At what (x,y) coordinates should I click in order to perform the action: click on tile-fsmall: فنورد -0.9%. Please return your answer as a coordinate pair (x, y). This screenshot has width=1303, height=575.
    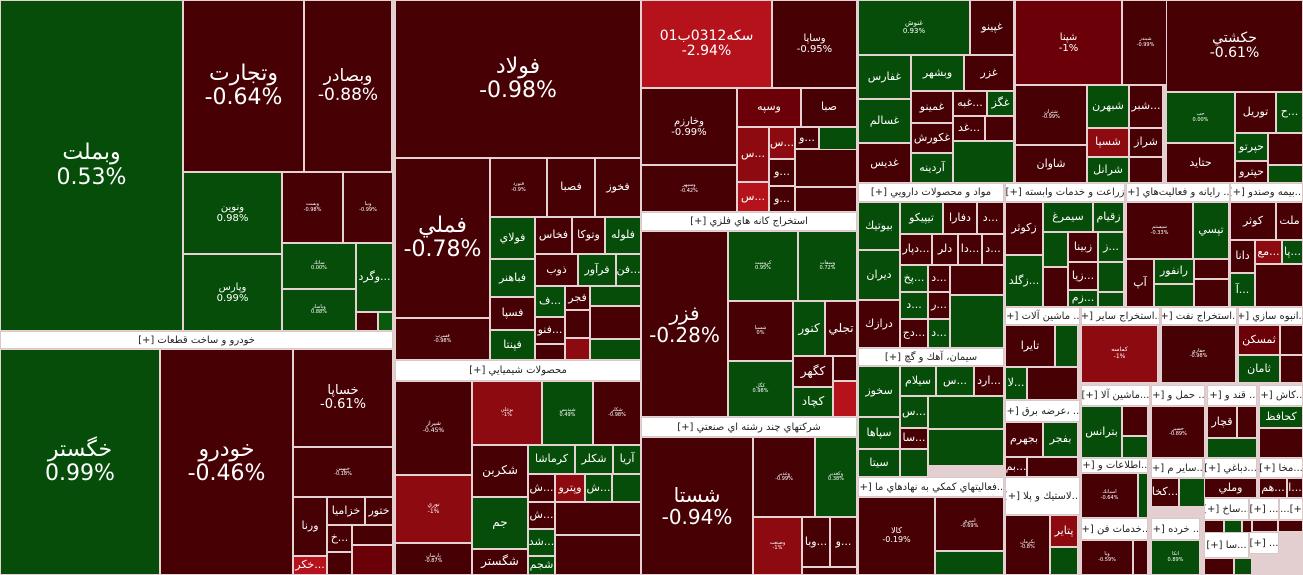
    Looking at the image, I should click on (518, 187).